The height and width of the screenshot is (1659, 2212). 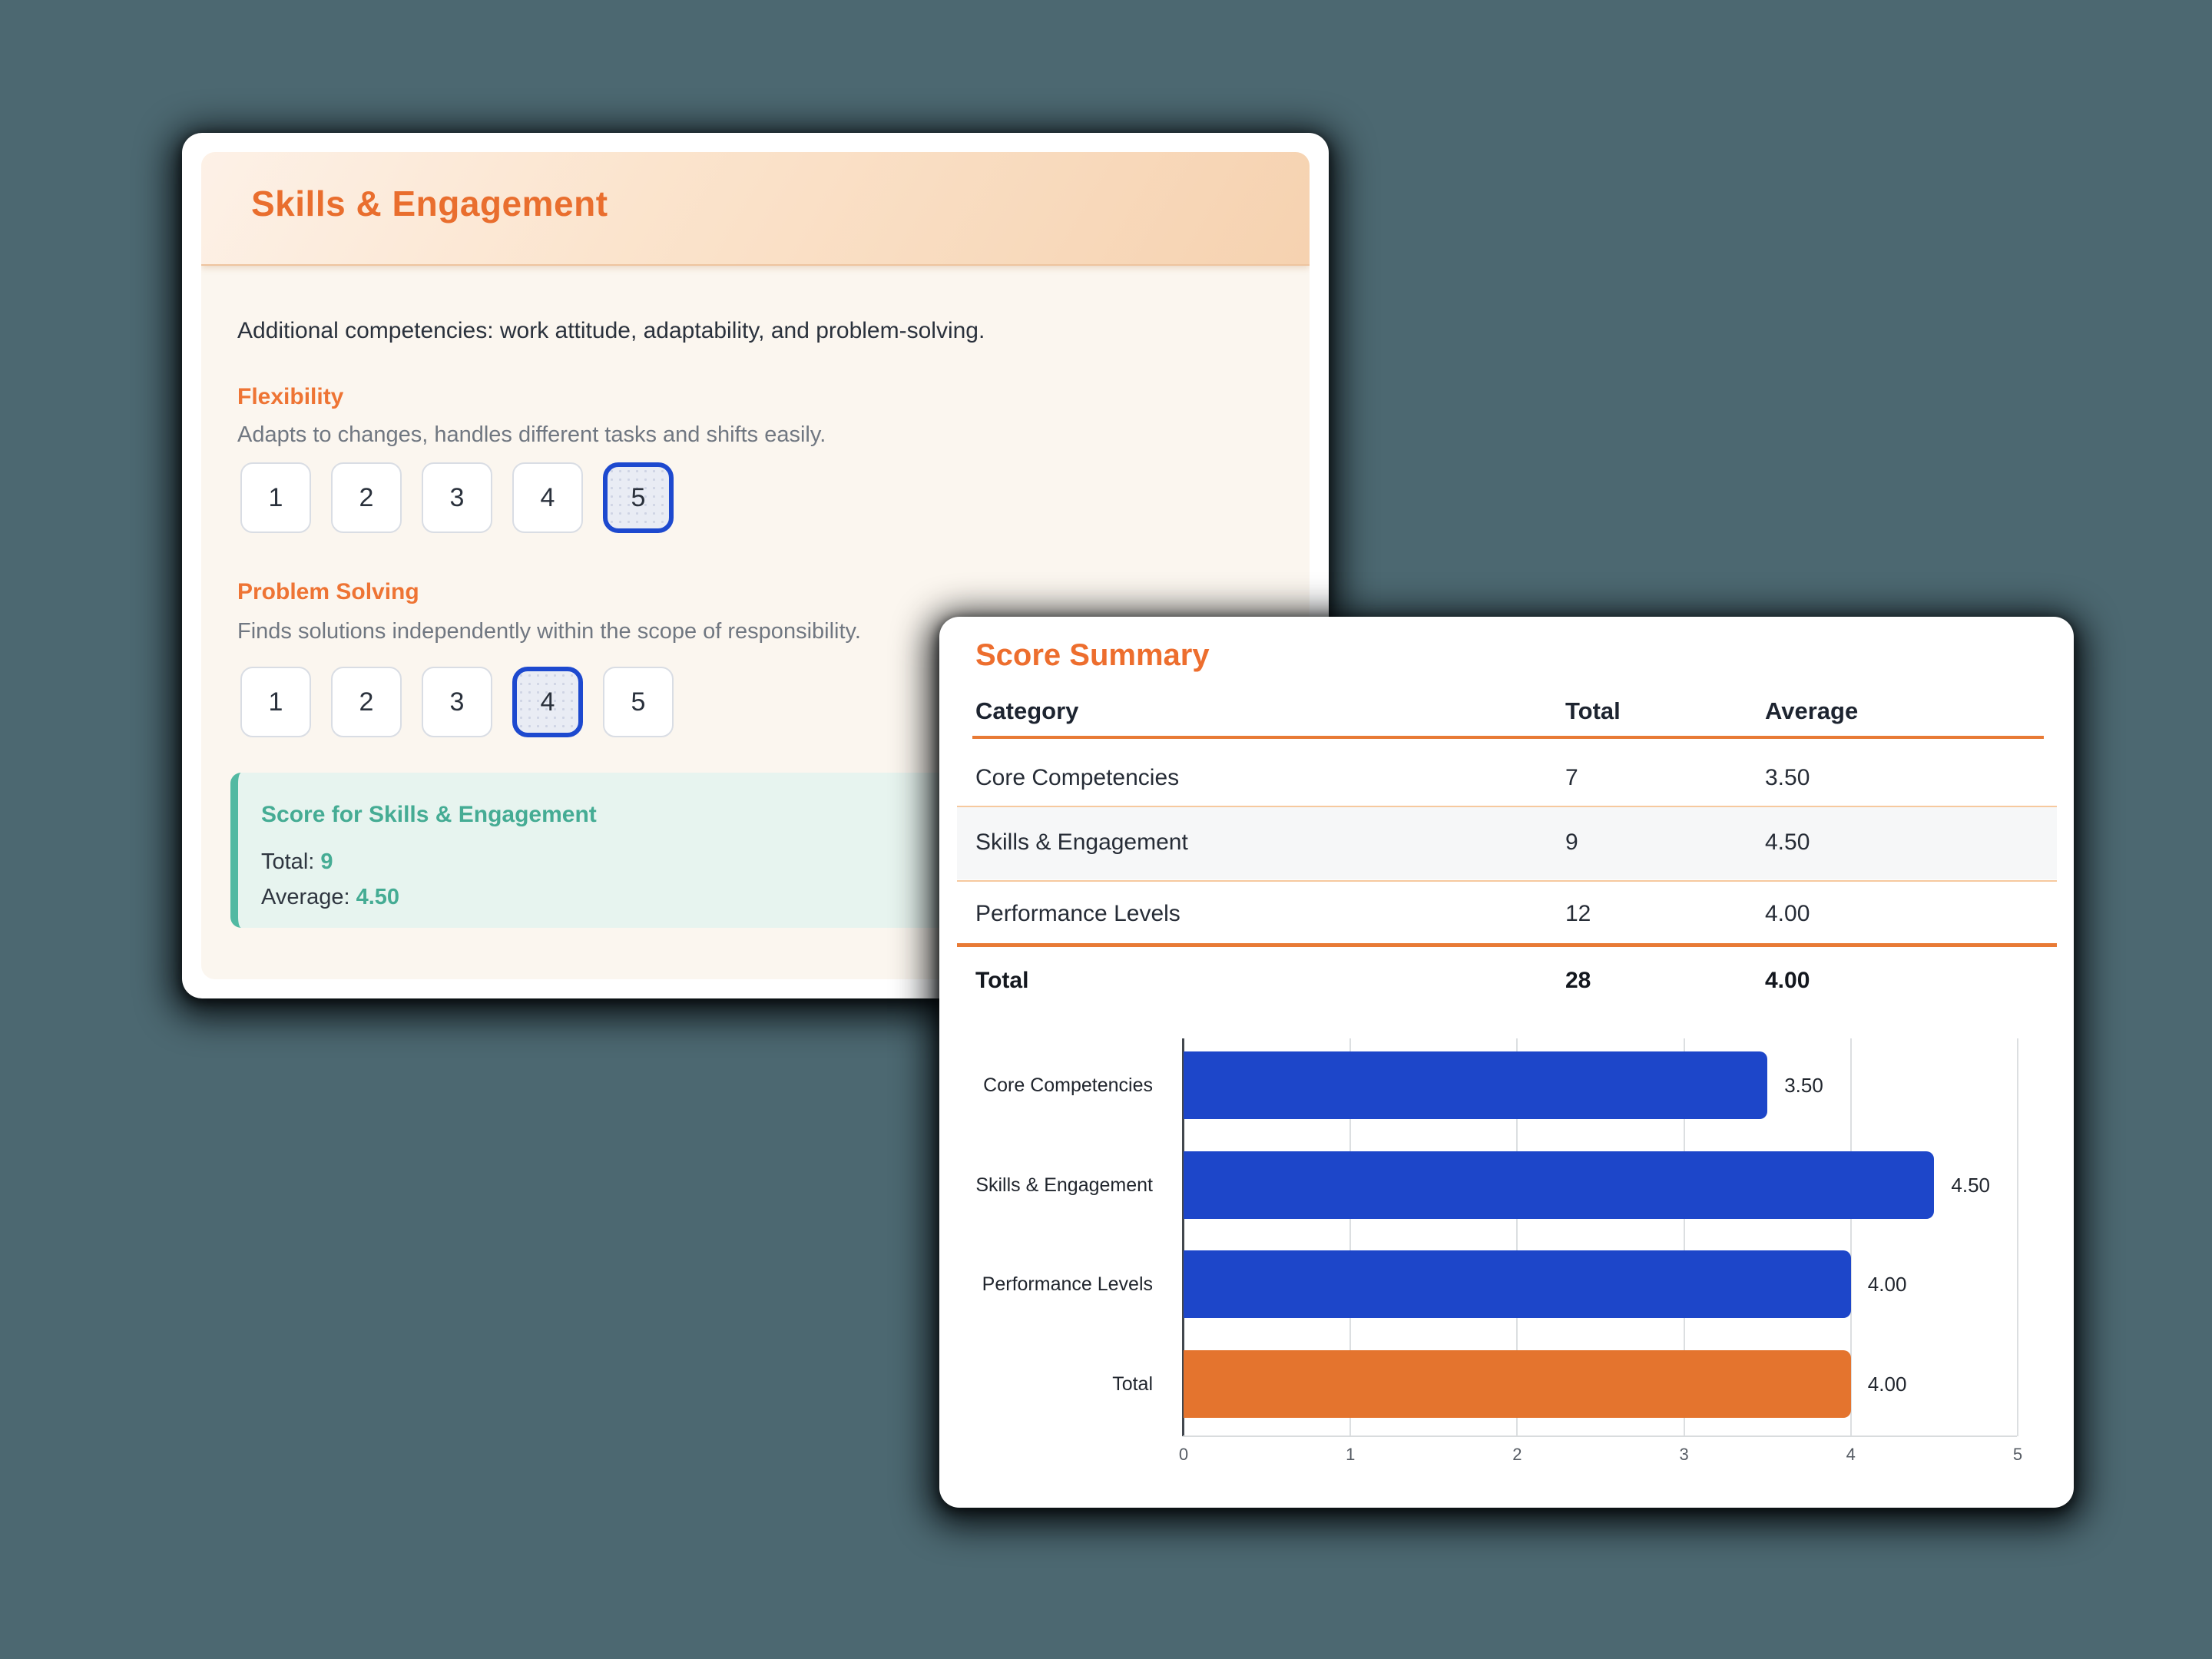 I want to click on chart-x-tick-label: 3, so click(x=1684, y=1454).